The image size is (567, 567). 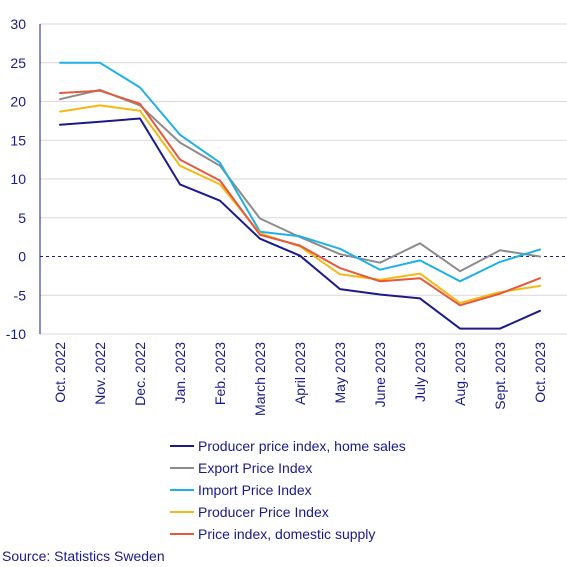 What do you see at coordinates (260, 379) in the screenshot?
I see `x-tick-label: March 2023` at bounding box center [260, 379].